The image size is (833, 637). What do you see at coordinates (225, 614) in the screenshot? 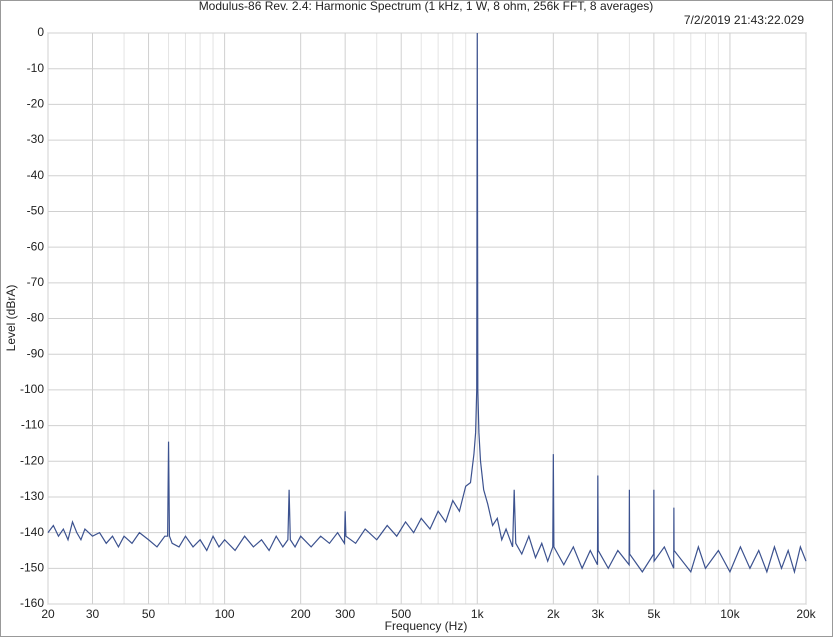
I see `x-tick-label: 100` at bounding box center [225, 614].